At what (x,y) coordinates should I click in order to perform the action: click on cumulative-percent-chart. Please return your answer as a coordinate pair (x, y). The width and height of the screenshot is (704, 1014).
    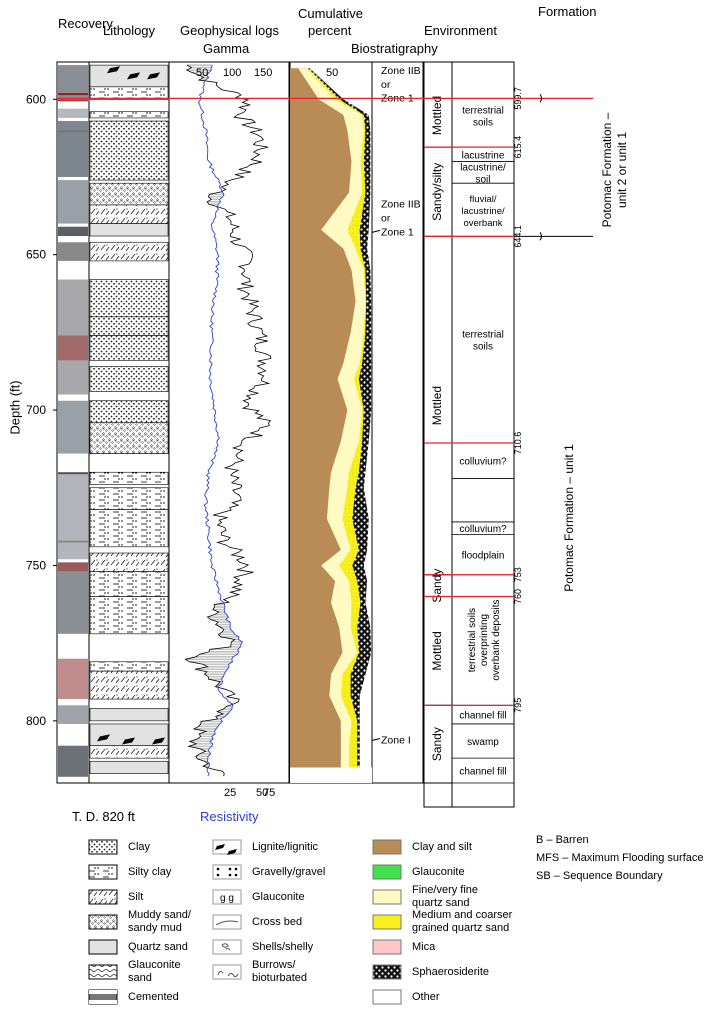
    Looking at the image, I should click on (331, 425).